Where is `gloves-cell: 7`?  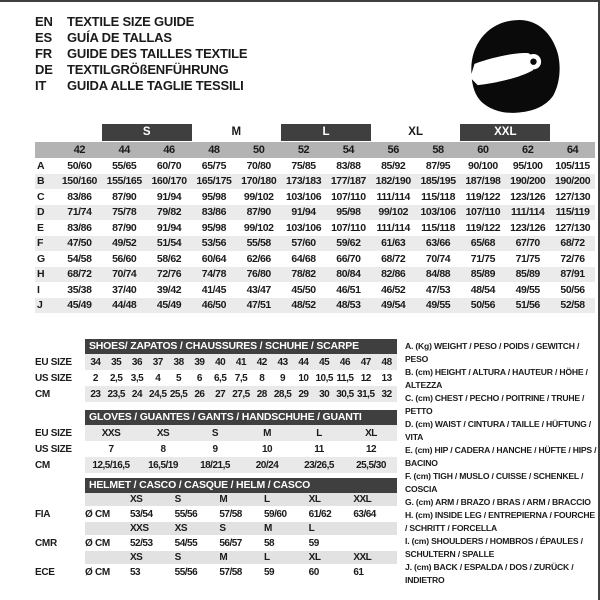 gloves-cell: 7 is located at coordinates (111, 449).